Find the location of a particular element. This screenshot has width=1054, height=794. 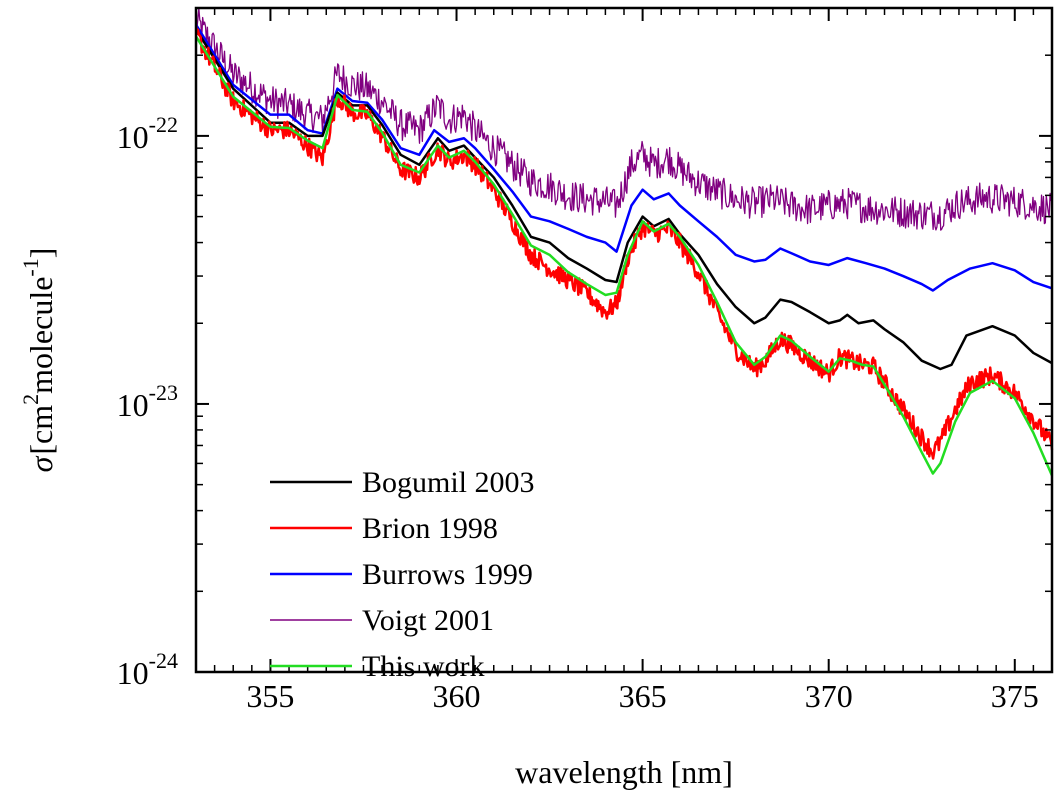

y-axis-middle: molecule is located at coordinates (41, 335).